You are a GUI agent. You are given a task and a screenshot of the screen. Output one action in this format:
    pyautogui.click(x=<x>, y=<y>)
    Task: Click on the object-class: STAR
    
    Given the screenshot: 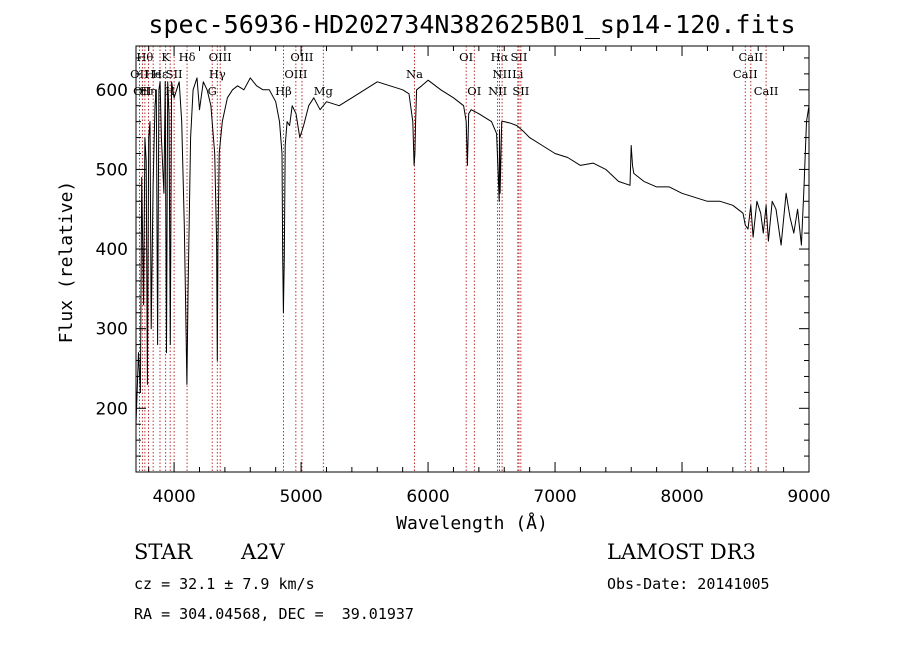 What is the action you would take?
    pyautogui.click(x=163, y=552)
    